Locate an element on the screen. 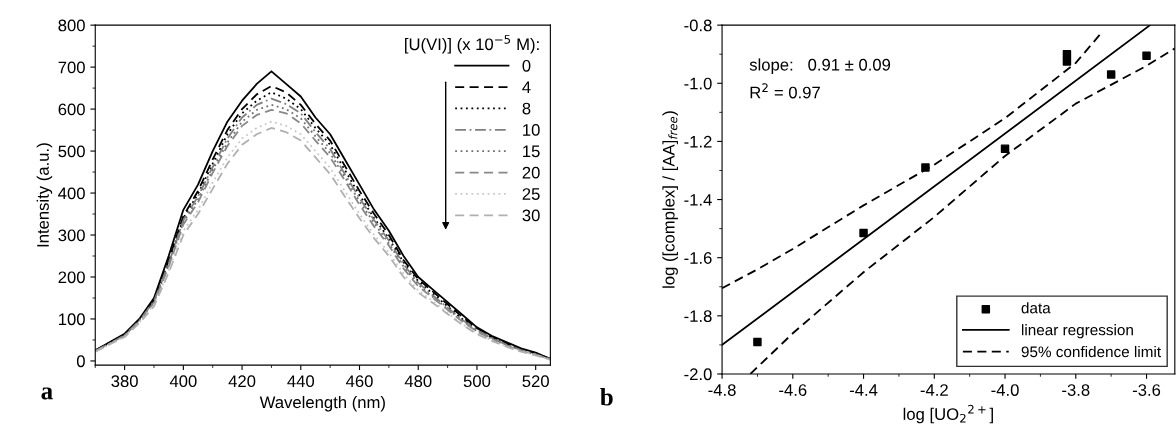 The image size is (1176, 441). y-tick-label: -1.2 is located at coordinates (698, 141).